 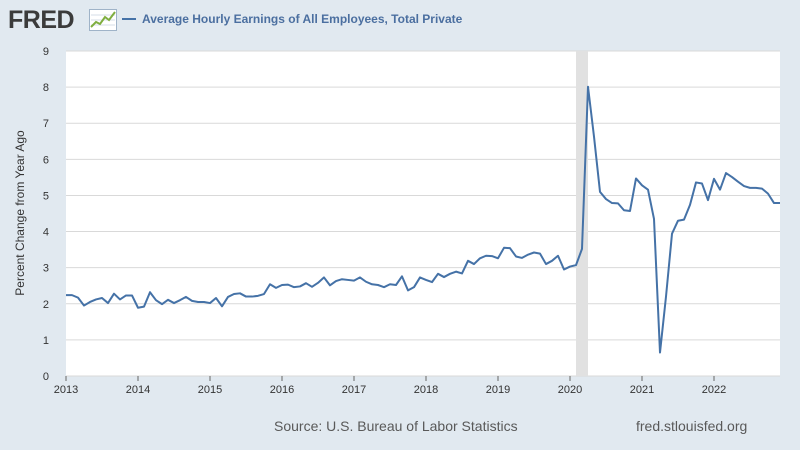 I want to click on source-note: Source: U.S. Bureau of Labor Statistics, so click(x=396, y=426).